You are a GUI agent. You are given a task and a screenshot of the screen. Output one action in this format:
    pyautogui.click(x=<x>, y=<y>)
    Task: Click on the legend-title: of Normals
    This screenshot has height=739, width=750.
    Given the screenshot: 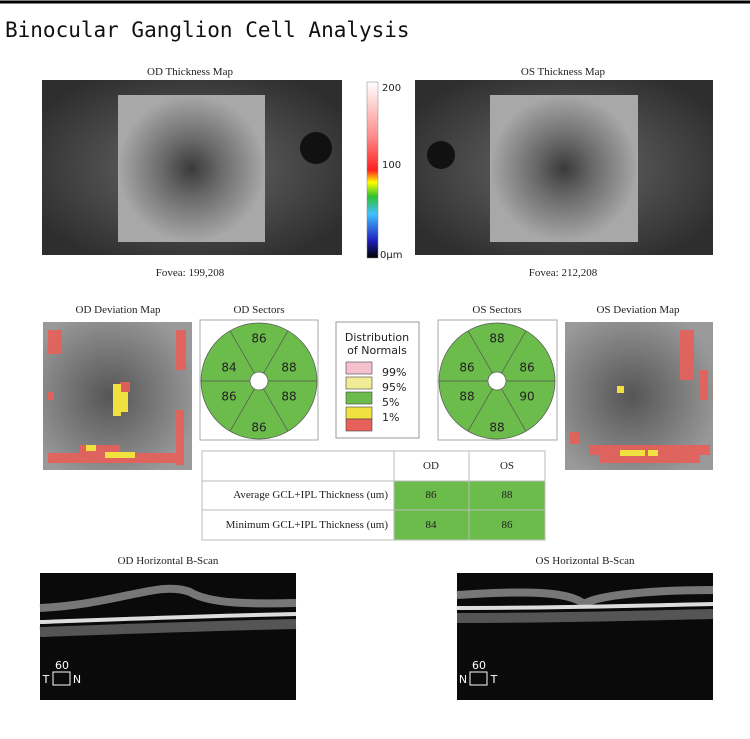 What is the action you would take?
    pyautogui.click(x=377, y=350)
    